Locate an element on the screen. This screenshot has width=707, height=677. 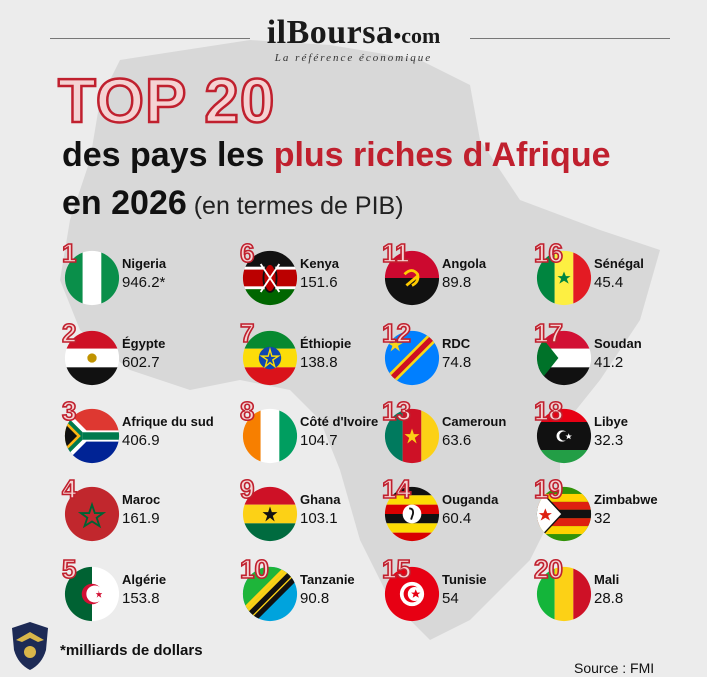
gdp-value: 406.9 is located at coordinates (141, 440).